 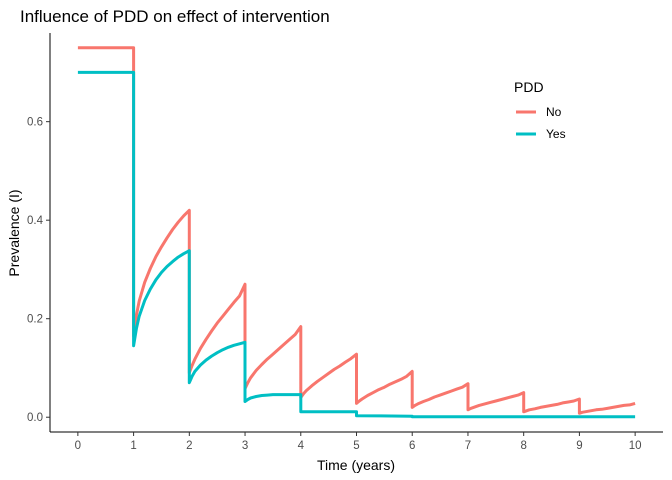 I want to click on x-tick-label: 6, so click(x=412, y=446).